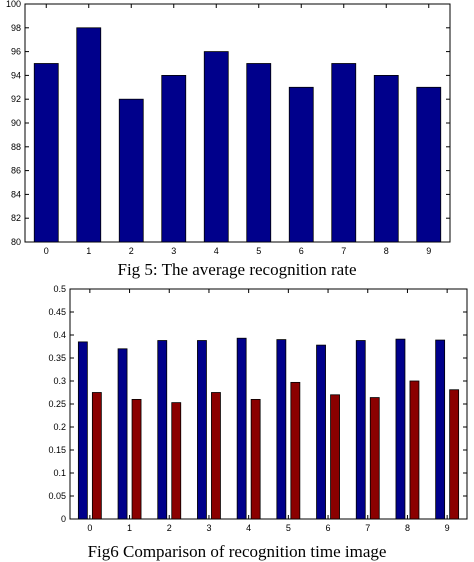 This screenshot has height=562, width=474. What do you see at coordinates (16, 123) in the screenshot?
I see `y-tick-label: 90` at bounding box center [16, 123].